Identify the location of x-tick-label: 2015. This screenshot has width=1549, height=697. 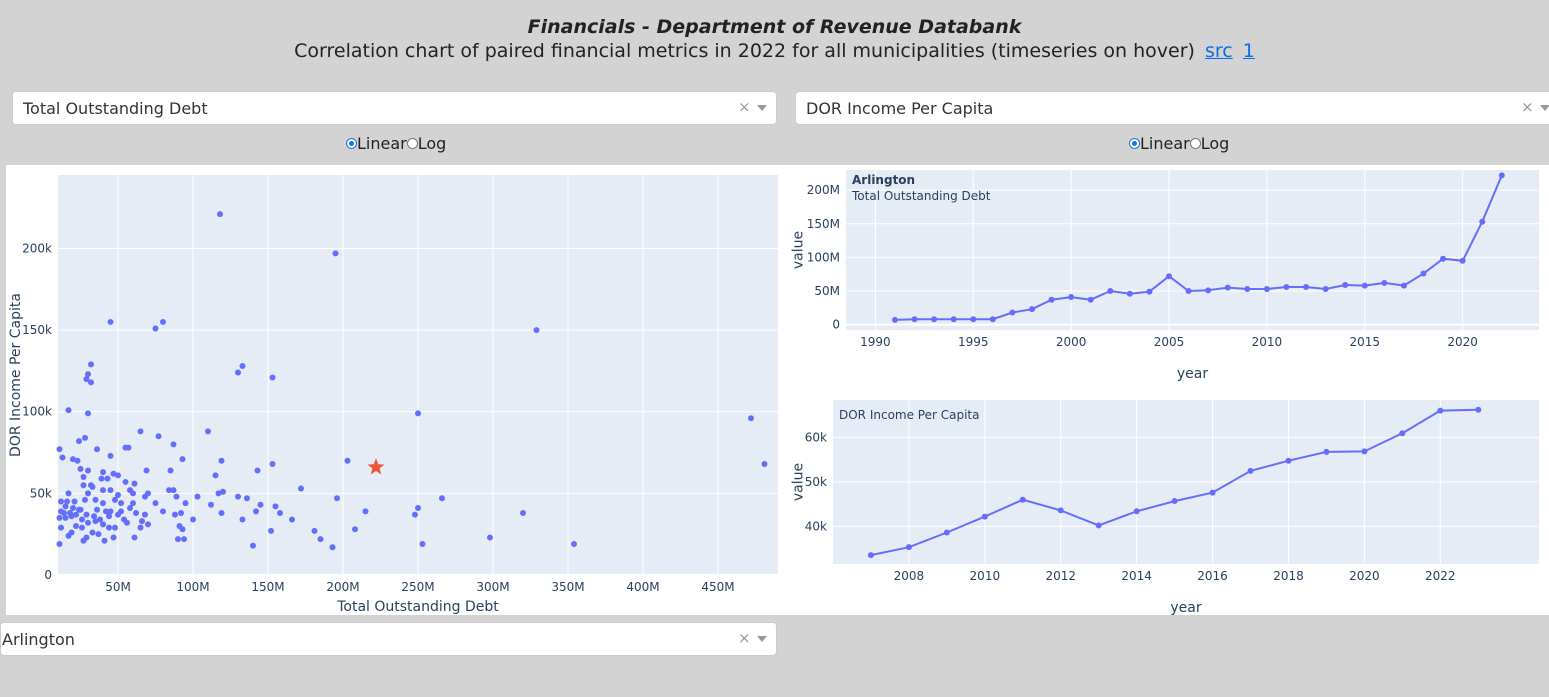
(1364, 342).